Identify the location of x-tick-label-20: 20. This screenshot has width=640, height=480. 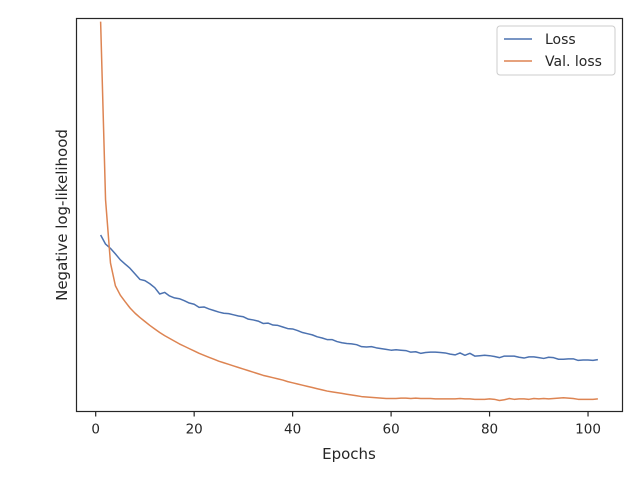
(194, 430).